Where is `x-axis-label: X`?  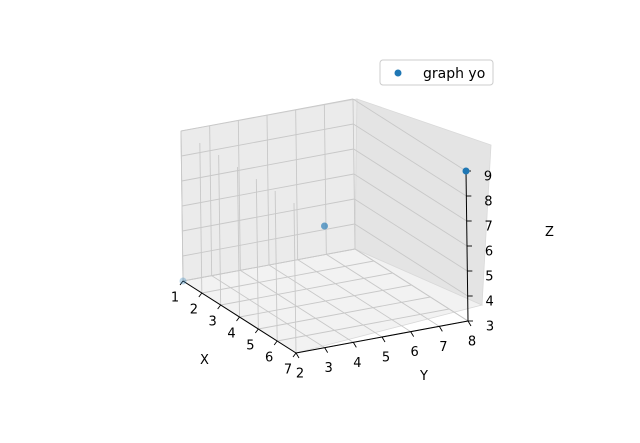 x-axis-label: X is located at coordinates (204, 360).